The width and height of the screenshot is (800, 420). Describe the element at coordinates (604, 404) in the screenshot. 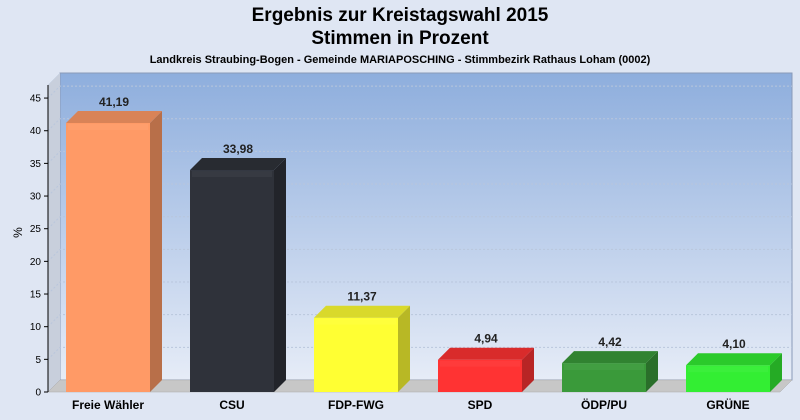

I see `x-tick-label: ÖDP/PU` at that location.